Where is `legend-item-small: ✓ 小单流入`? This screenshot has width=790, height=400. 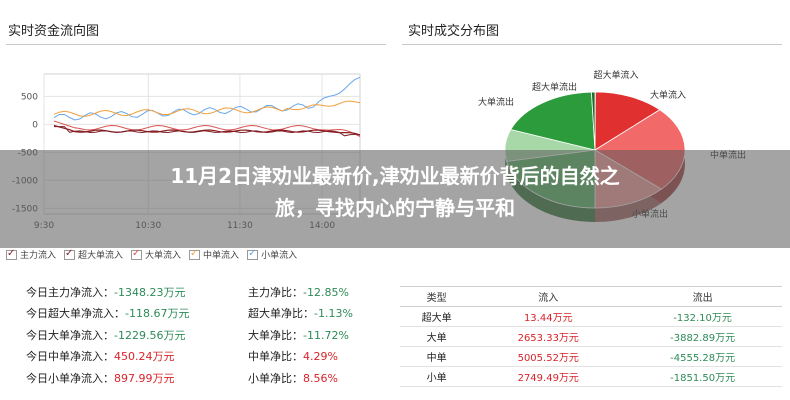 legend-item-small: ✓ 小单流入 is located at coordinates (272, 254).